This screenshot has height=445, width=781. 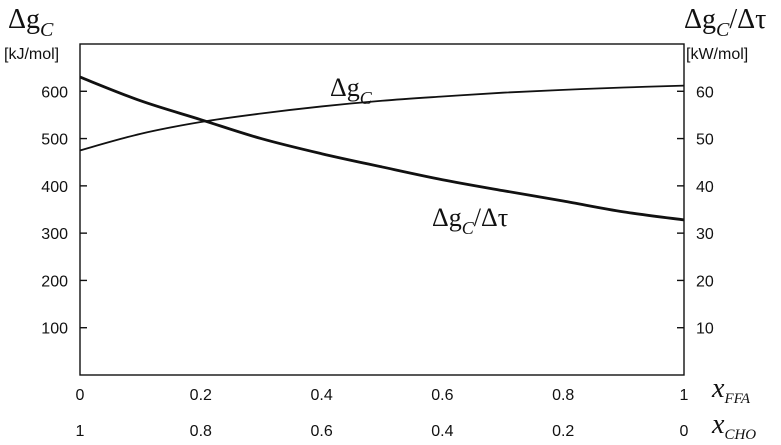 What do you see at coordinates (563, 431) in the screenshot?
I see `x-secondary-tick-label: 0.2` at bounding box center [563, 431].